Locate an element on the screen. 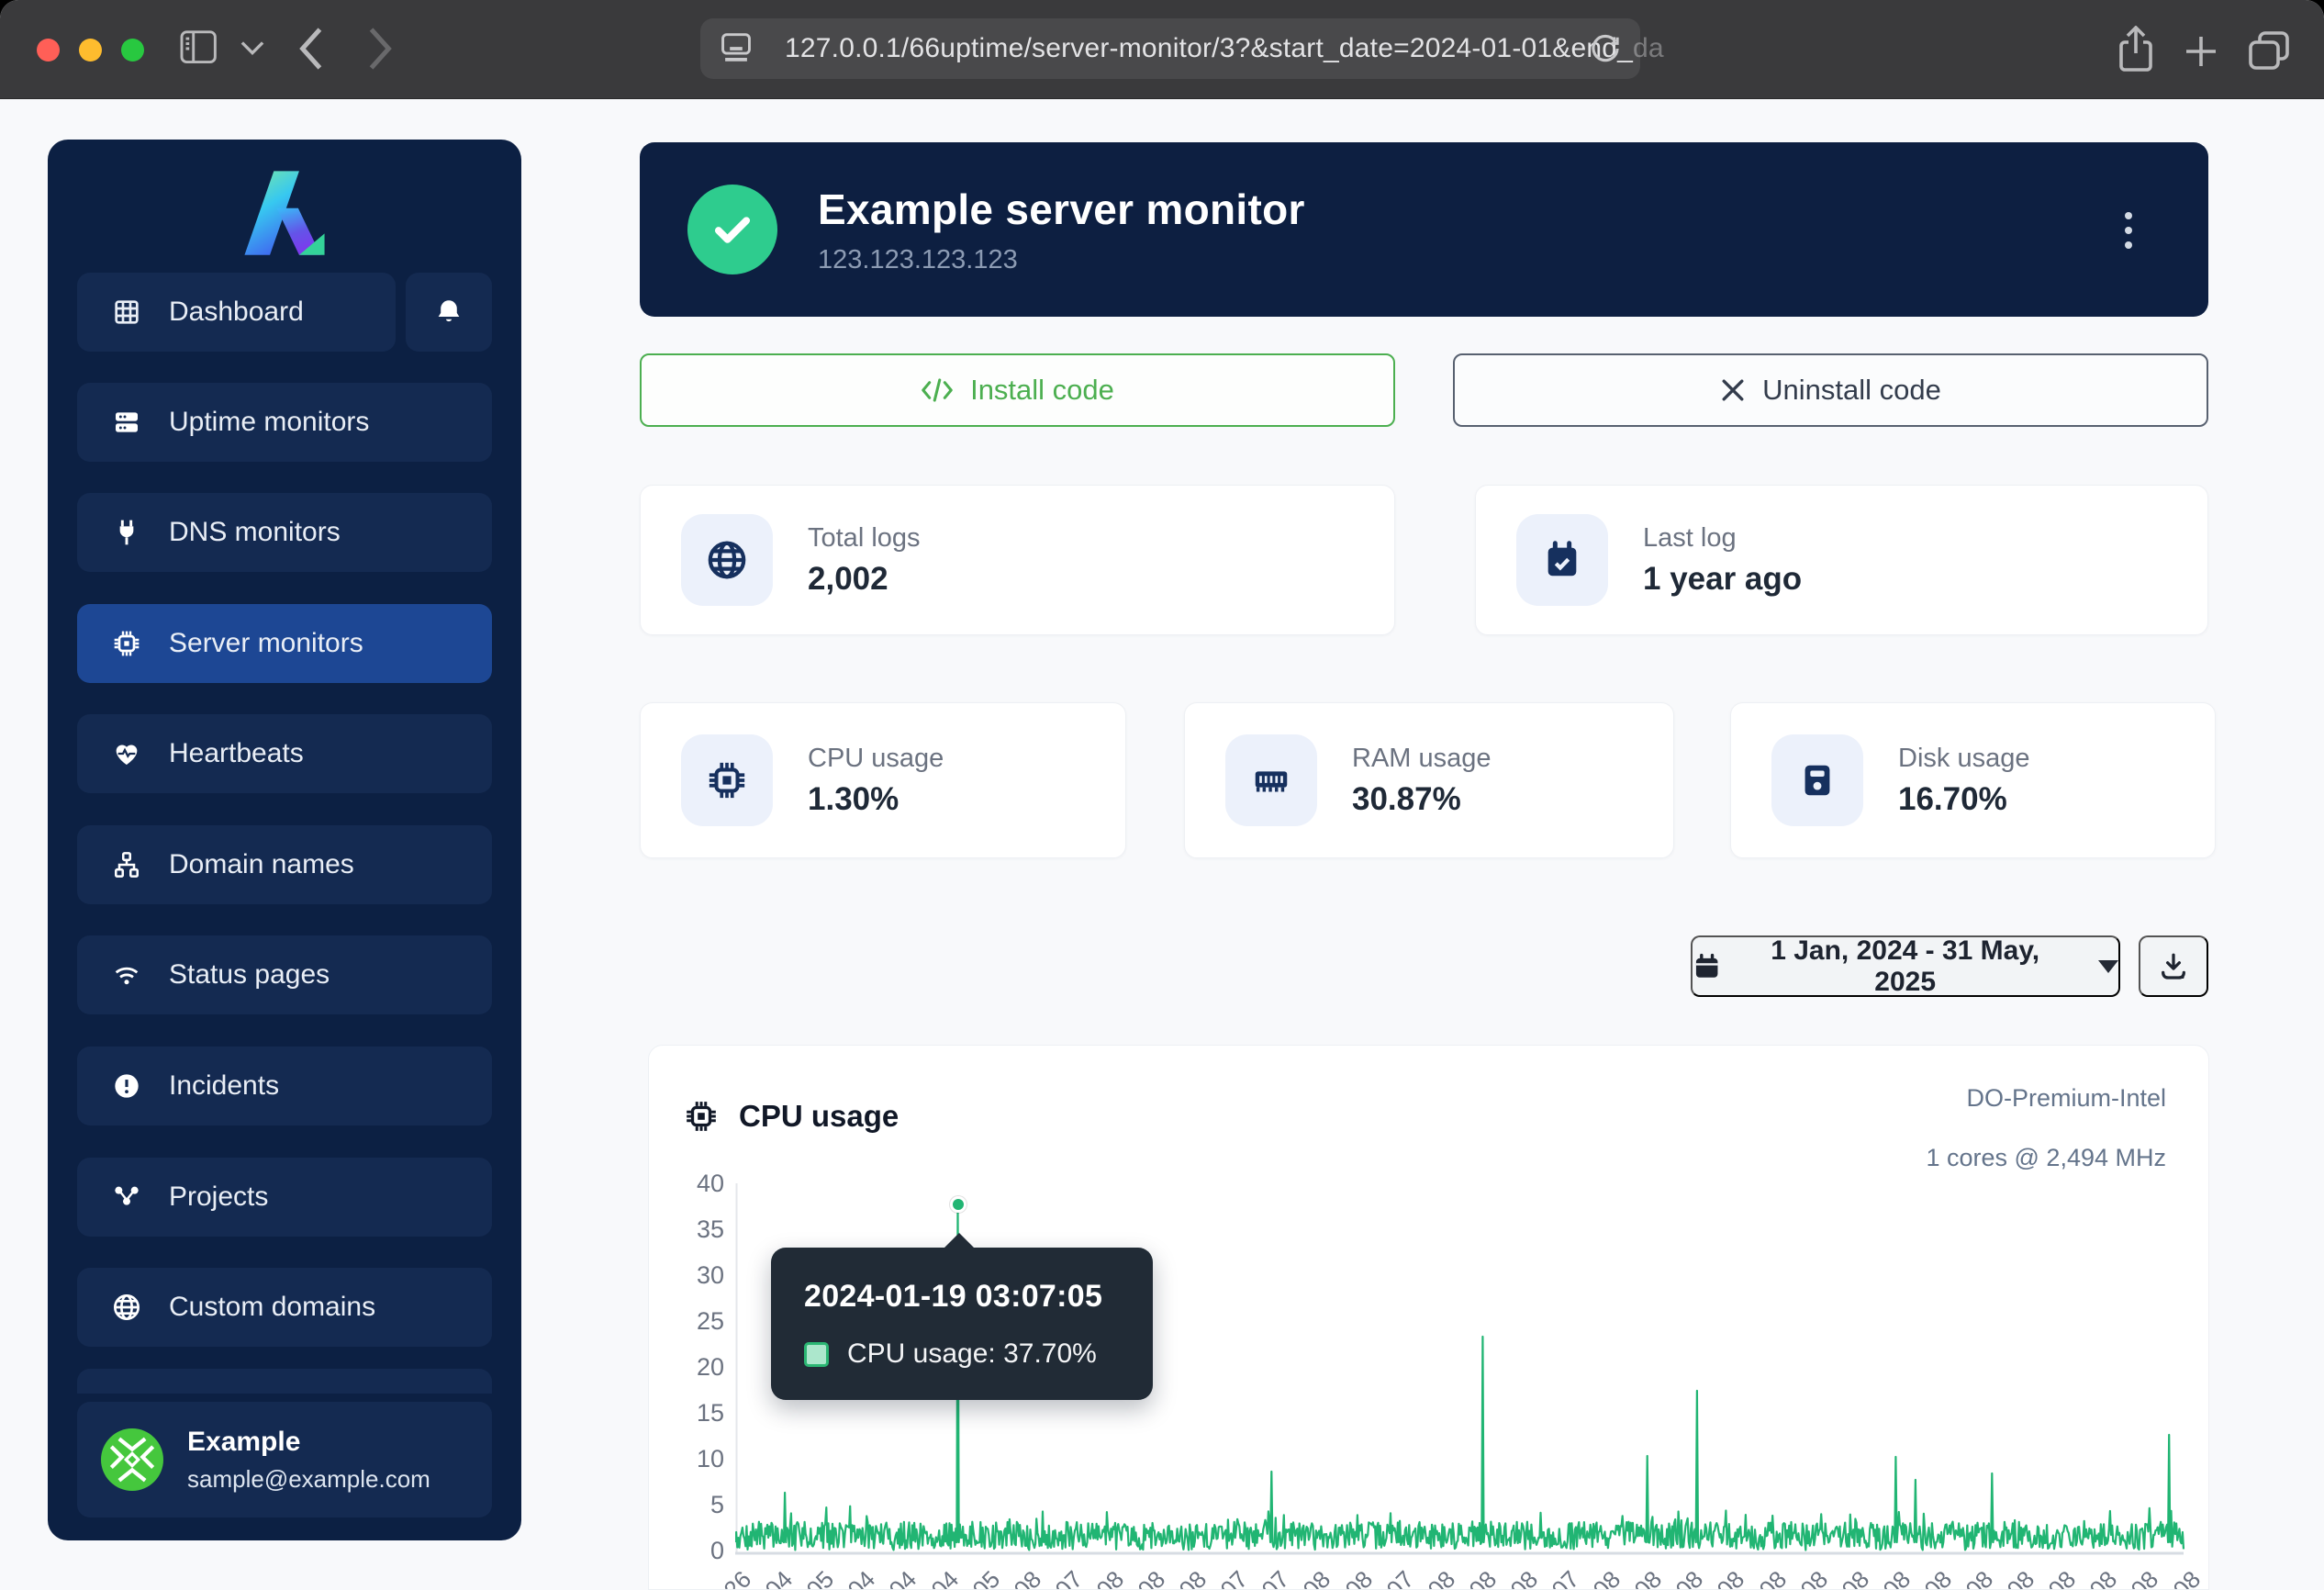 The height and width of the screenshot is (1590, 2324). stat-label: CPU usage is located at coordinates (876, 758).